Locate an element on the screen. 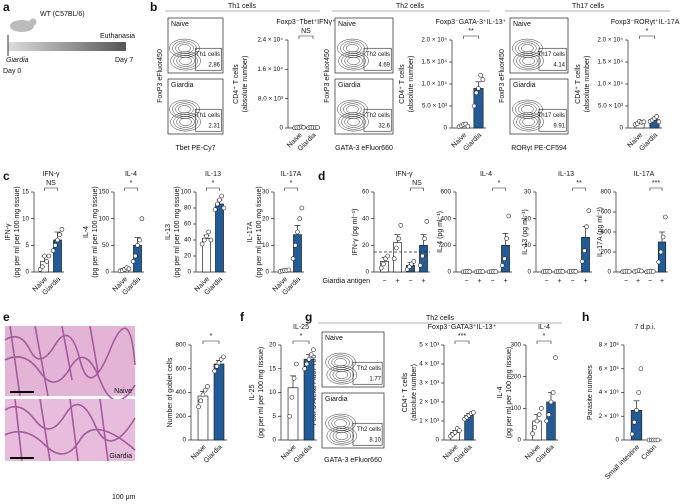 This screenshot has width=680, height=504. x-tick-label: Giardia is located at coordinates (213, 454).